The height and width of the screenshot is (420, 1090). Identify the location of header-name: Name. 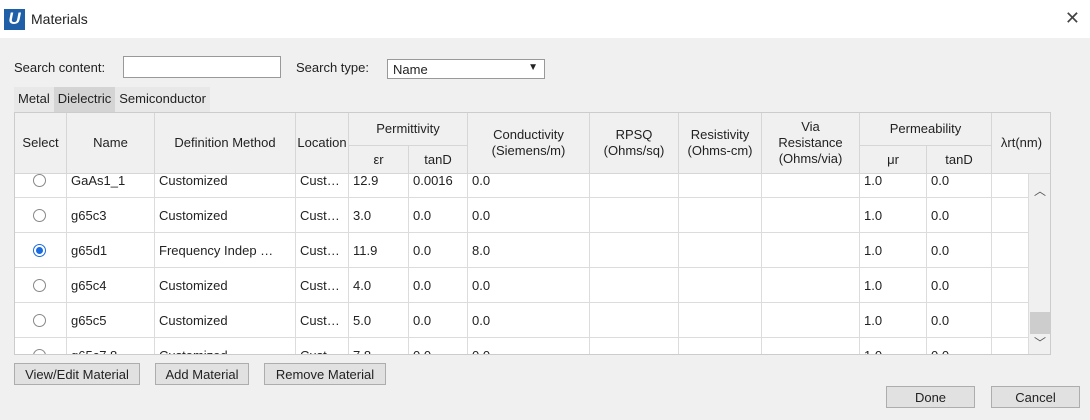
(111, 143).